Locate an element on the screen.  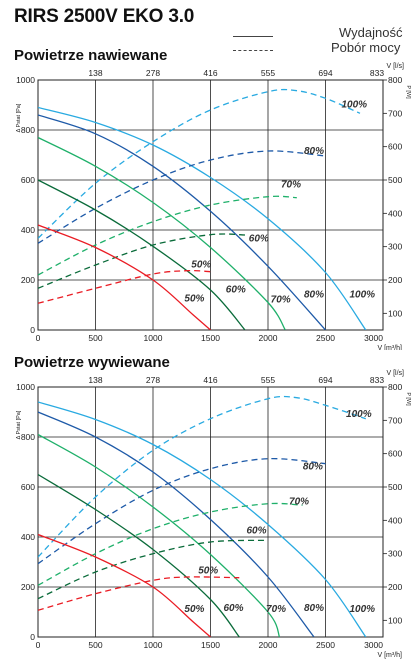
x-tick-label: 2000 is located at coordinates (268, 338).